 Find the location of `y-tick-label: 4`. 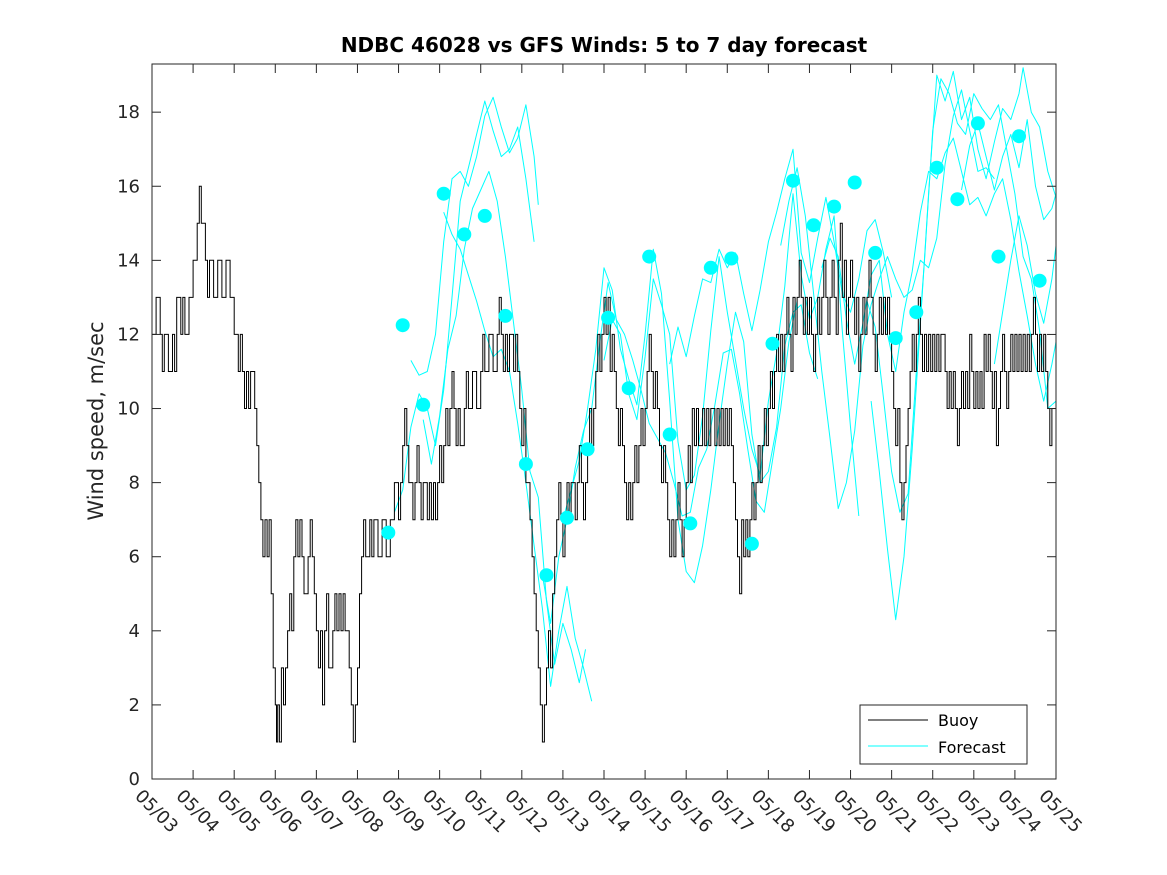

y-tick-label: 4 is located at coordinates (134, 631).